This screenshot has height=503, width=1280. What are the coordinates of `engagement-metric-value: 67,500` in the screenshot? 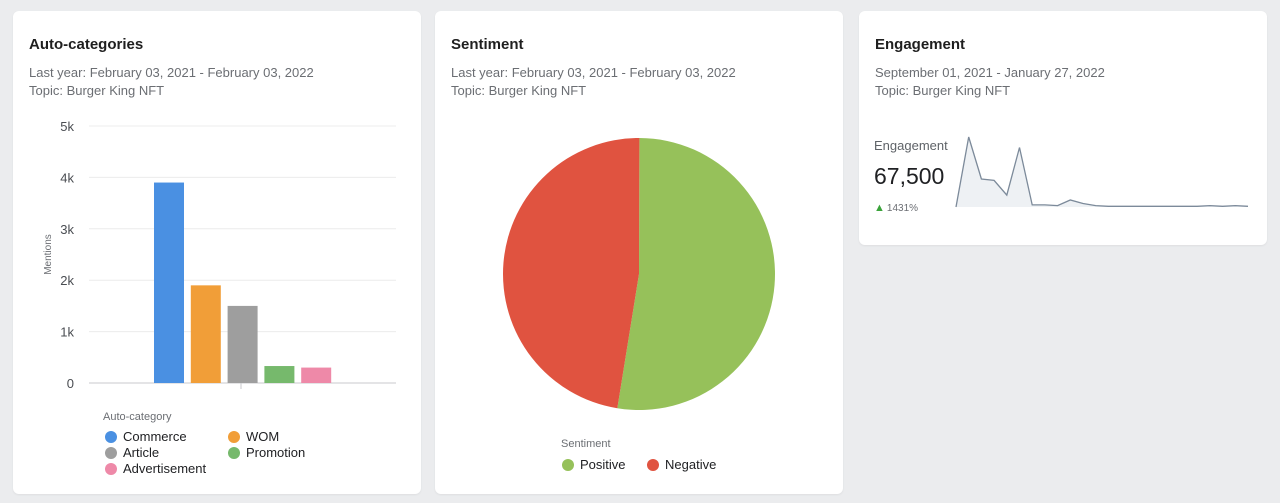 It's located at (909, 176).